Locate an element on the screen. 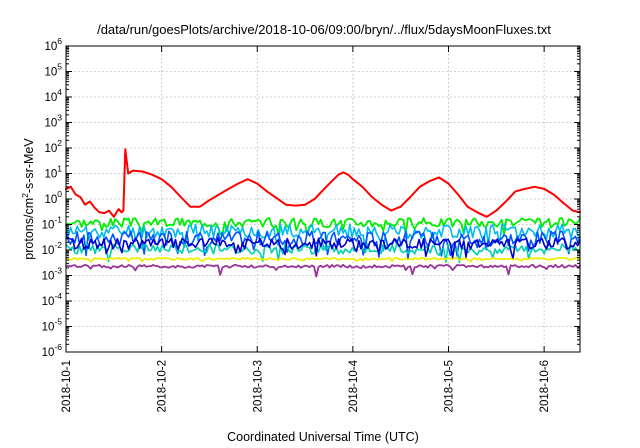 The height and width of the screenshot is (448, 640). y-tick-exponent: -1 is located at coordinates (58, 220).